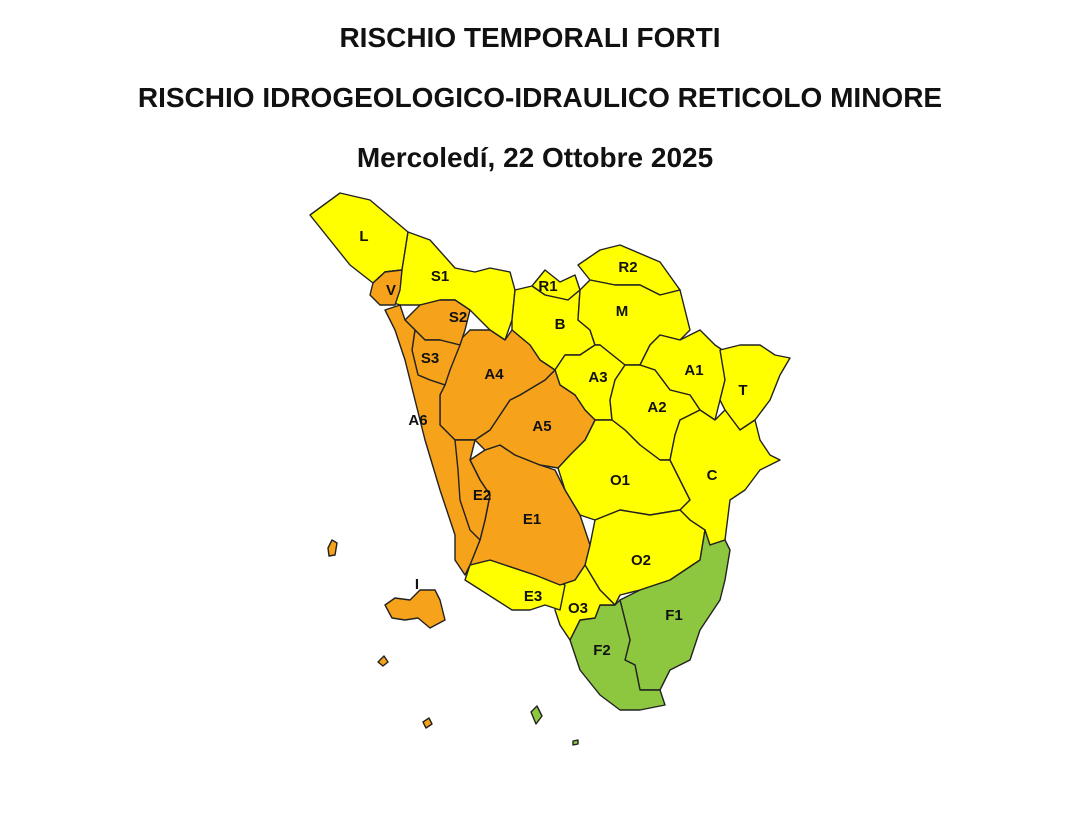  What do you see at coordinates (725, 477) in the screenshot?
I see `zone-c` at bounding box center [725, 477].